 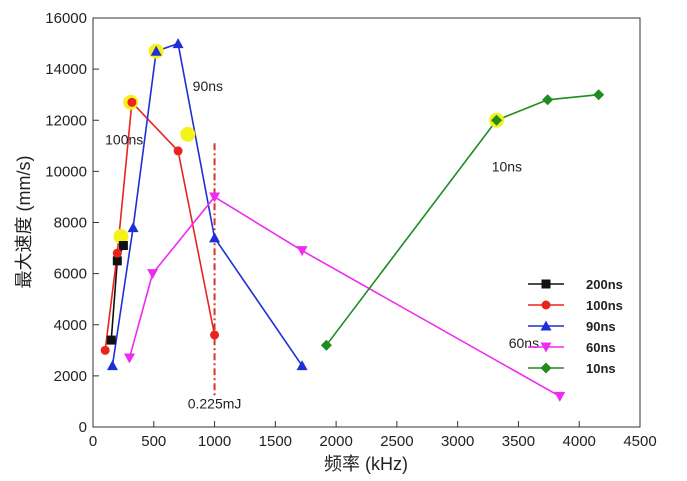 What do you see at coordinates (66, 120) in the screenshot?
I see `y-tick-label: 12000` at bounding box center [66, 120].